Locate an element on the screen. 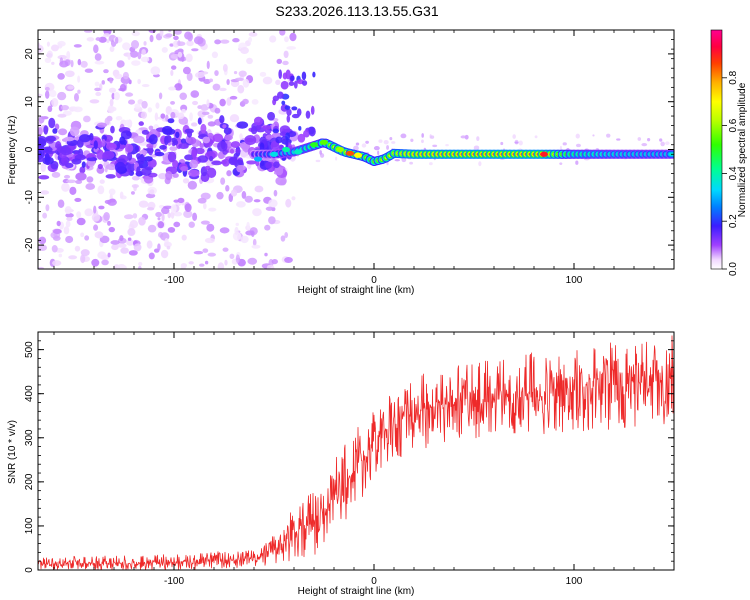 The image size is (750, 600). spectrogram-ytick-label: 20 is located at coordinates (29, 54).